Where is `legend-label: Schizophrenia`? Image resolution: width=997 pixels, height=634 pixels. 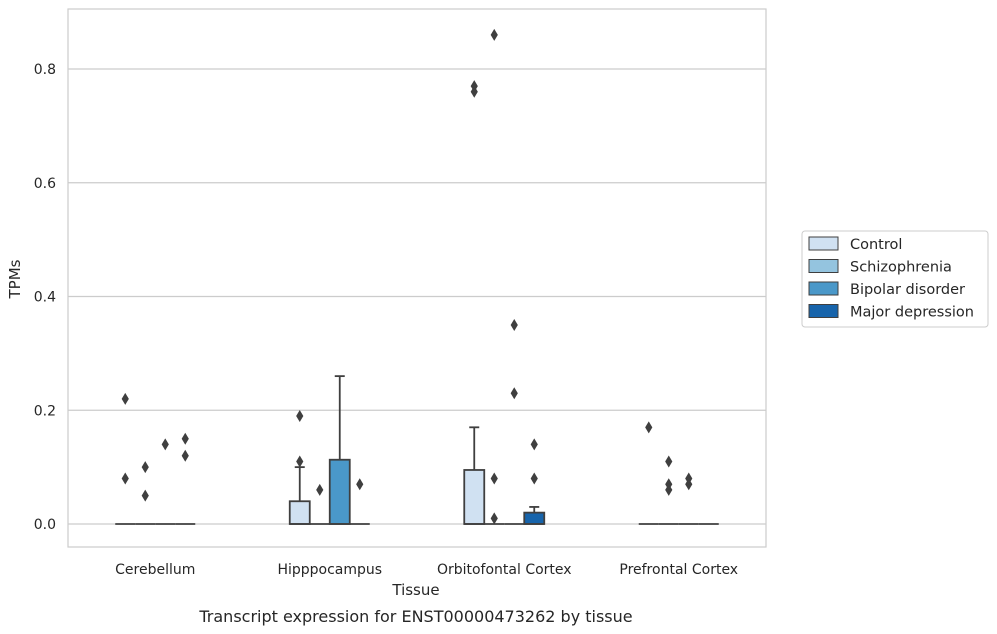
legend-label: Schizophrenia is located at coordinates (901, 268).